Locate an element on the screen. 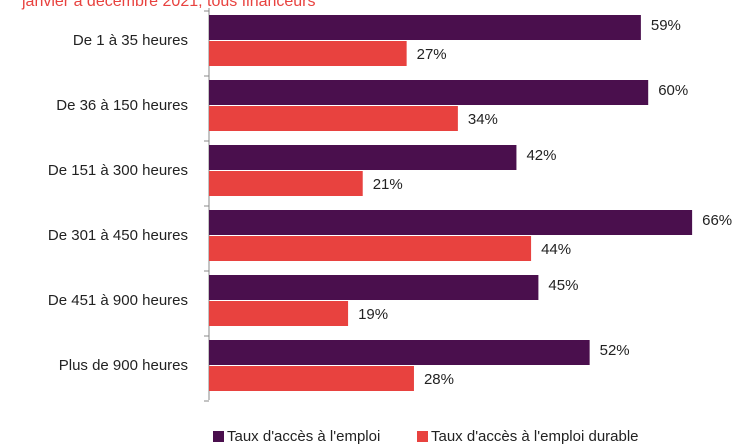  y-tick-label: De 151 à 300 heures is located at coordinates (118, 170).